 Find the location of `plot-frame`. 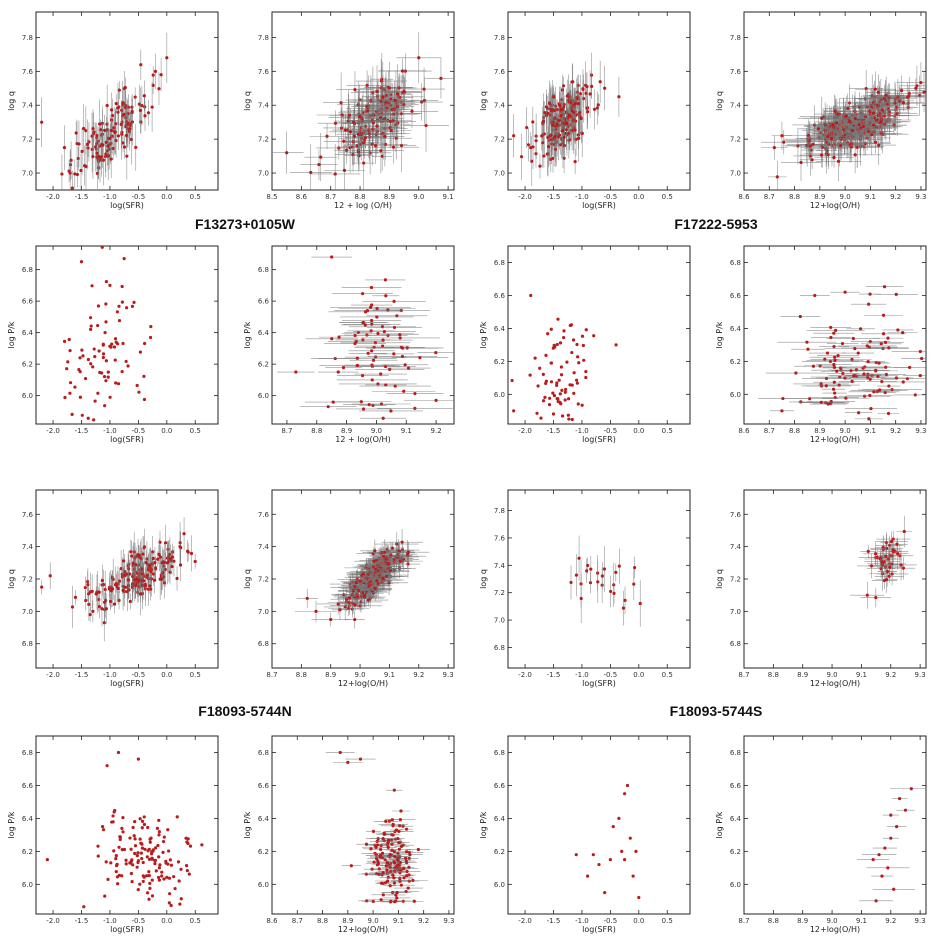

plot-frame is located at coordinates (127, 335).